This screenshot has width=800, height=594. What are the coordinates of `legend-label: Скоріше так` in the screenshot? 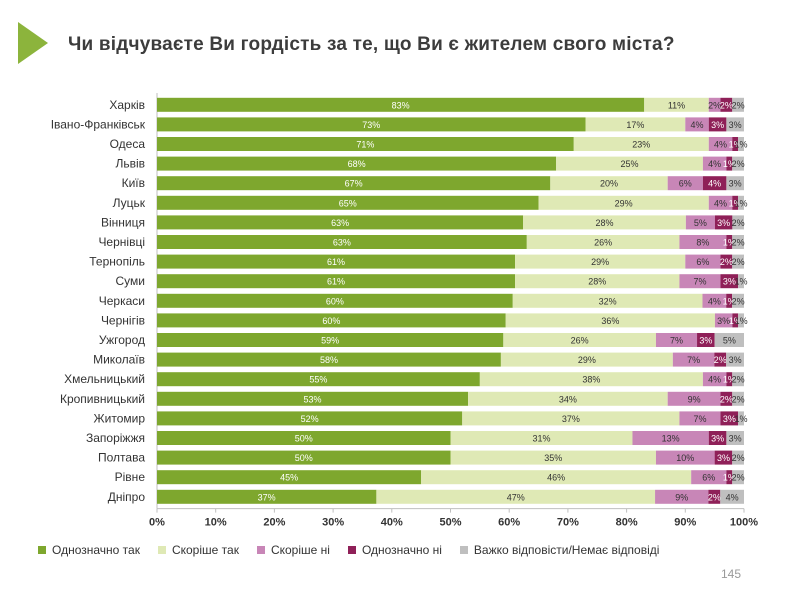 It's located at (205, 550).